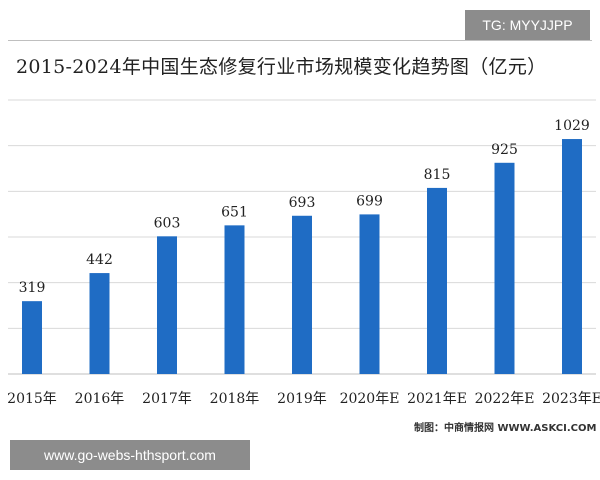 Image resolution: width=600 pixels, height=480 pixels. Describe the element at coordinates (300, 40) in the screenshot. I see `top-divider` at that location.